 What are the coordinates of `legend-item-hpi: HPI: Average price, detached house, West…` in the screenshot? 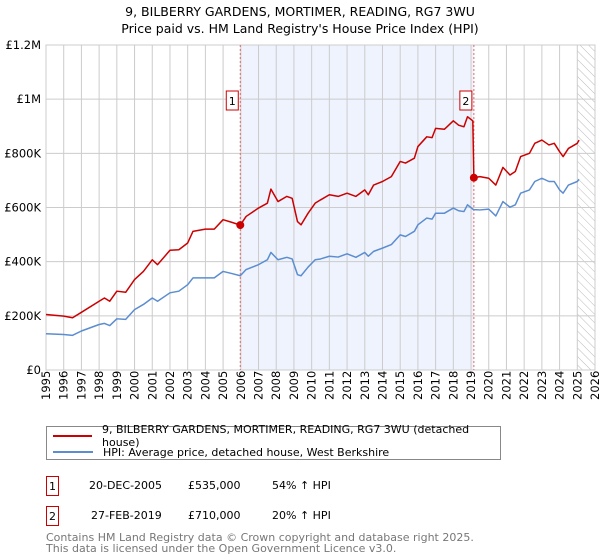 It's located at (221, 452).